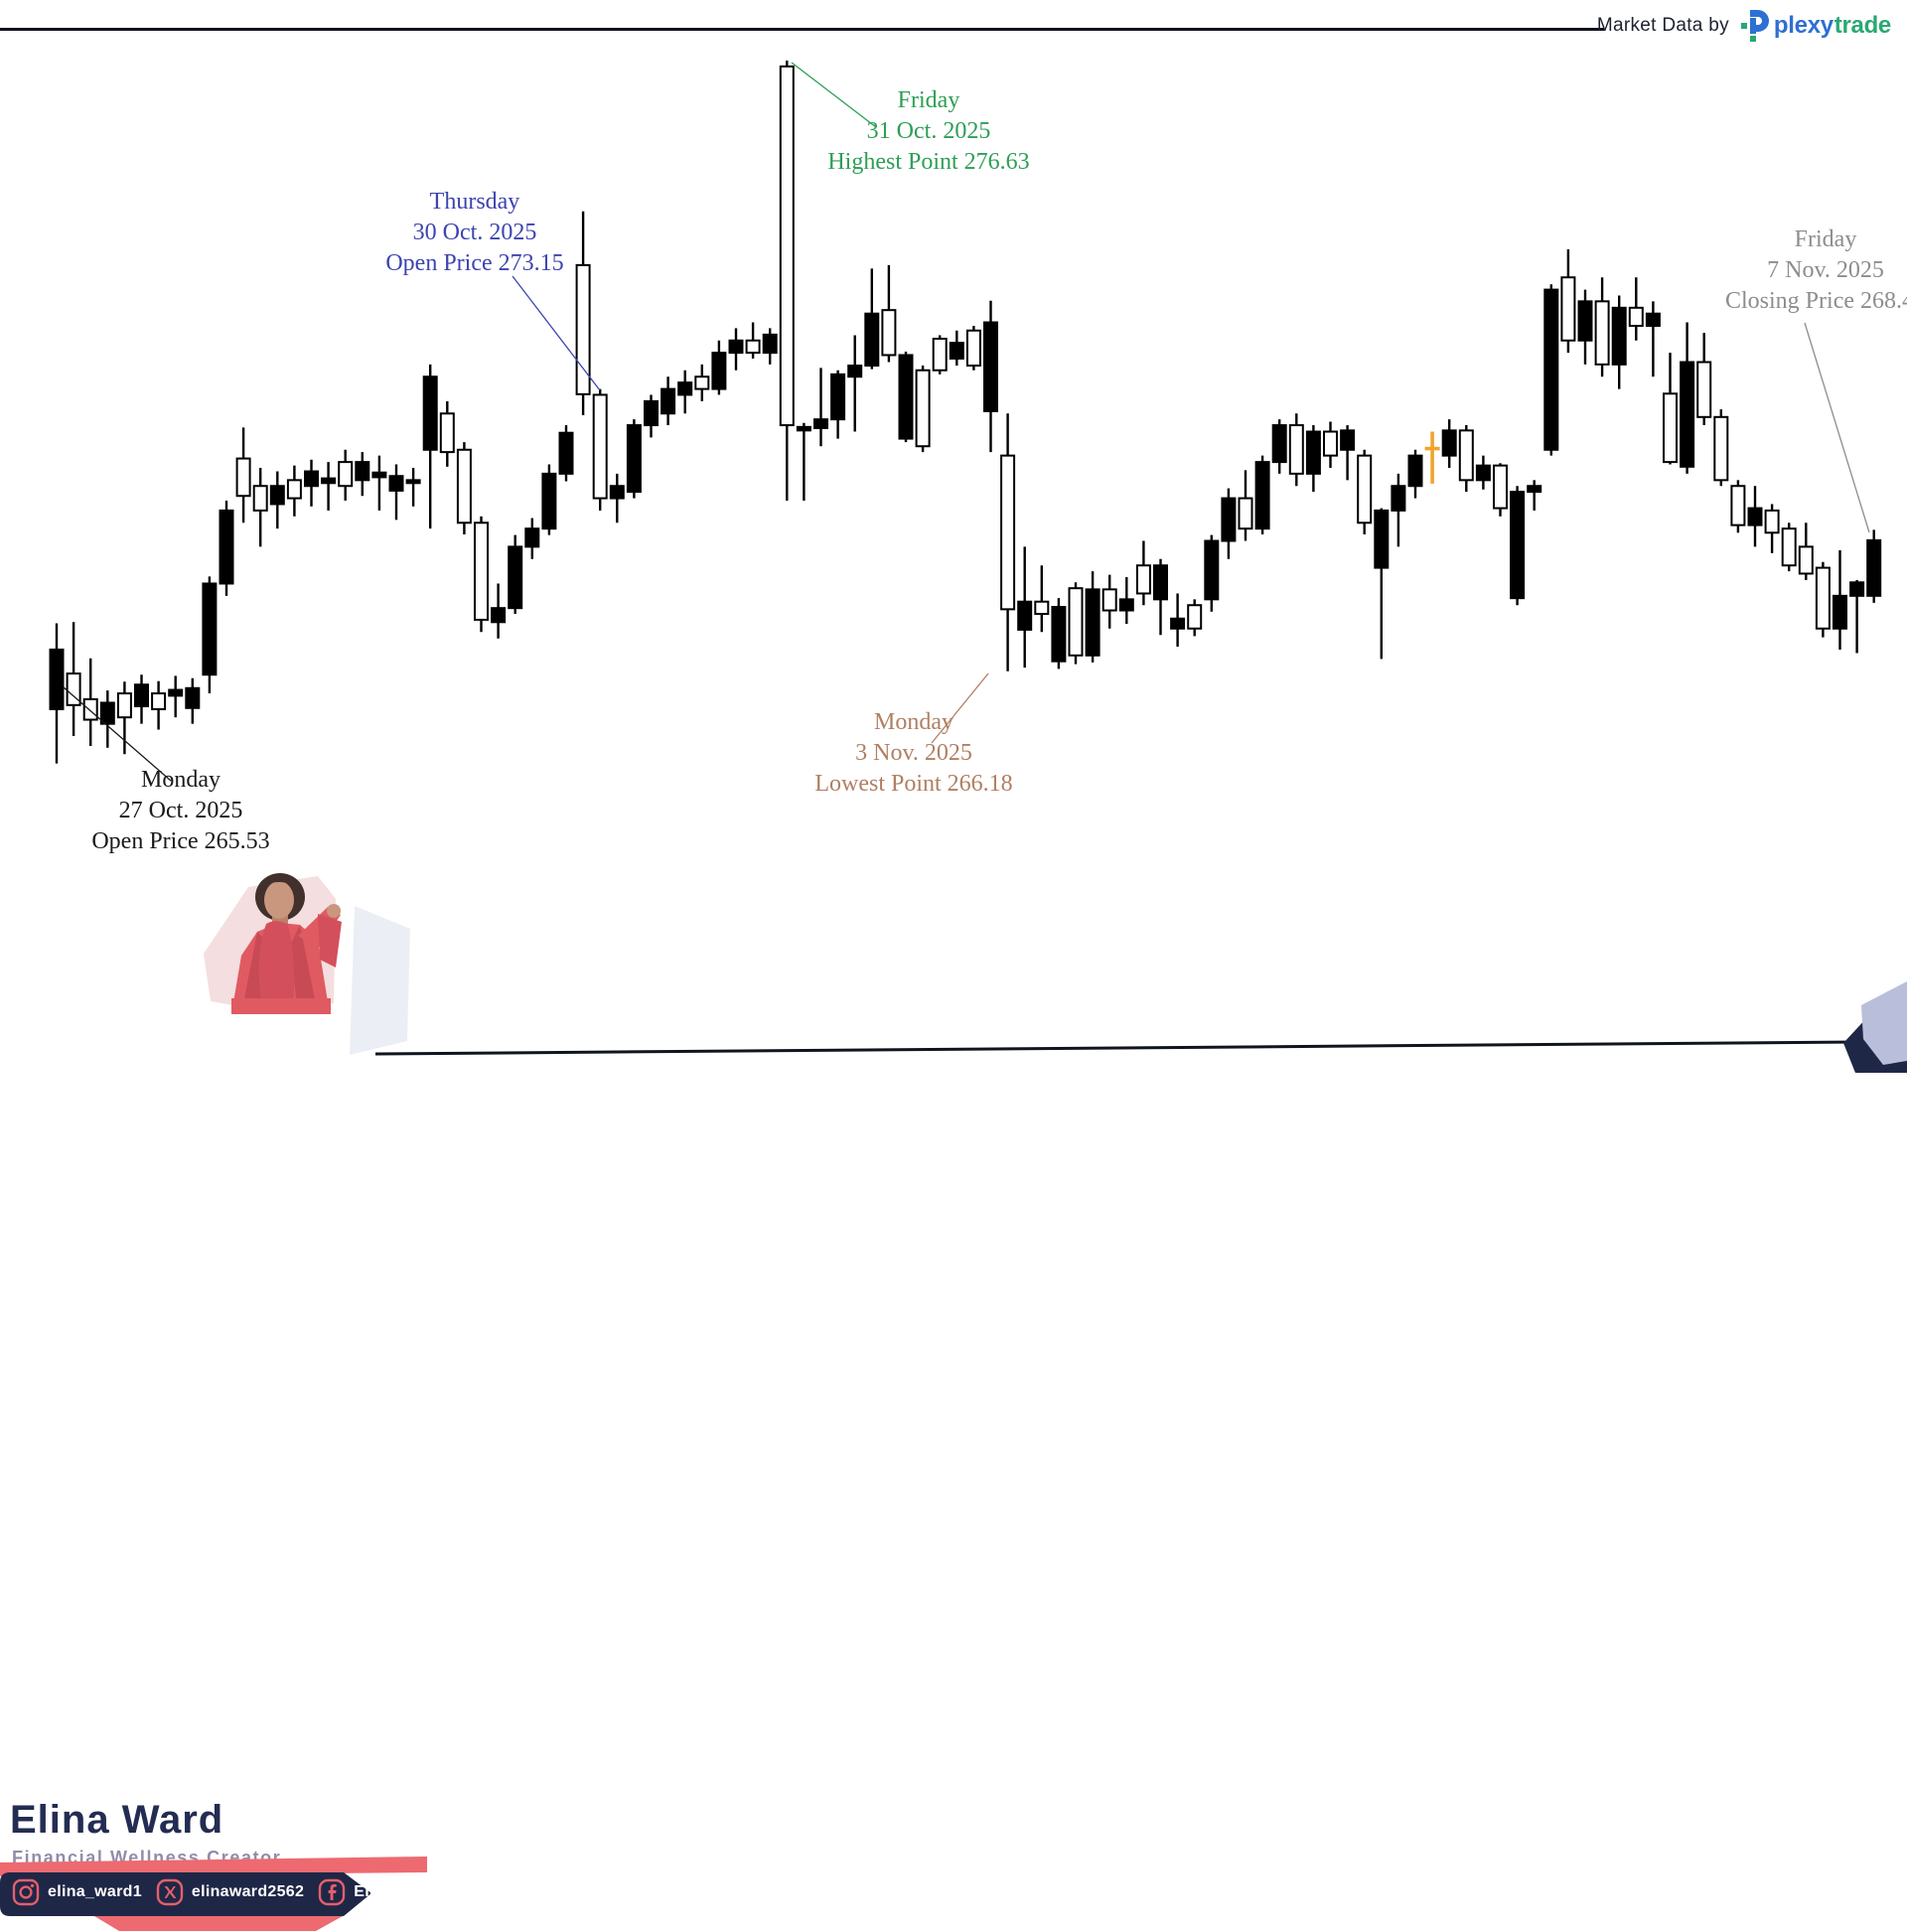 The width and height of the screenshot is (1907, 1932). What do you see at coordinates (380, 980) in the screenshot?
I see `photo-lavender-hexagon` at bounding box center [380, 980].